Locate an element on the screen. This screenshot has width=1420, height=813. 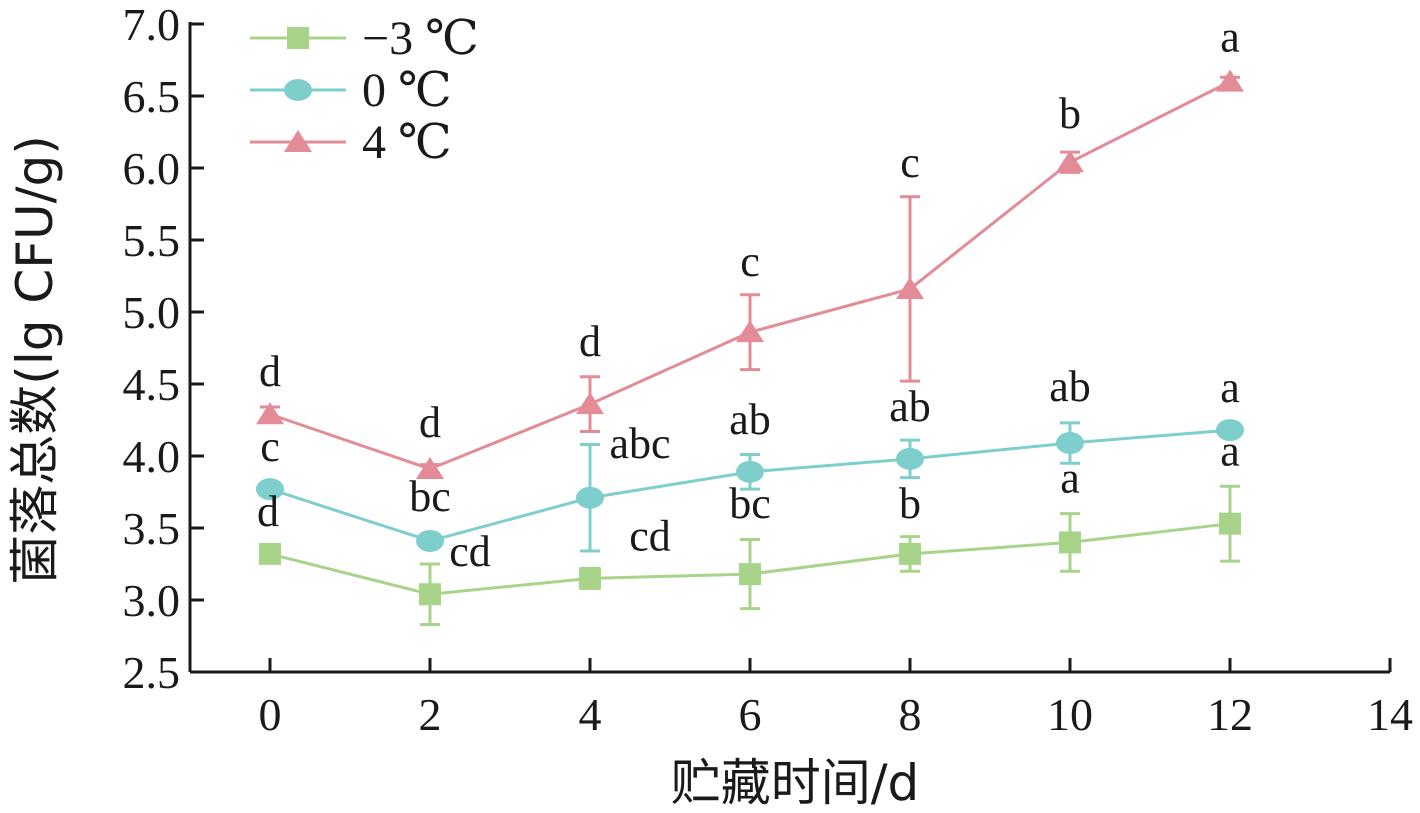
y-tick-label: 4.0 is located at coordinates (152, 456).